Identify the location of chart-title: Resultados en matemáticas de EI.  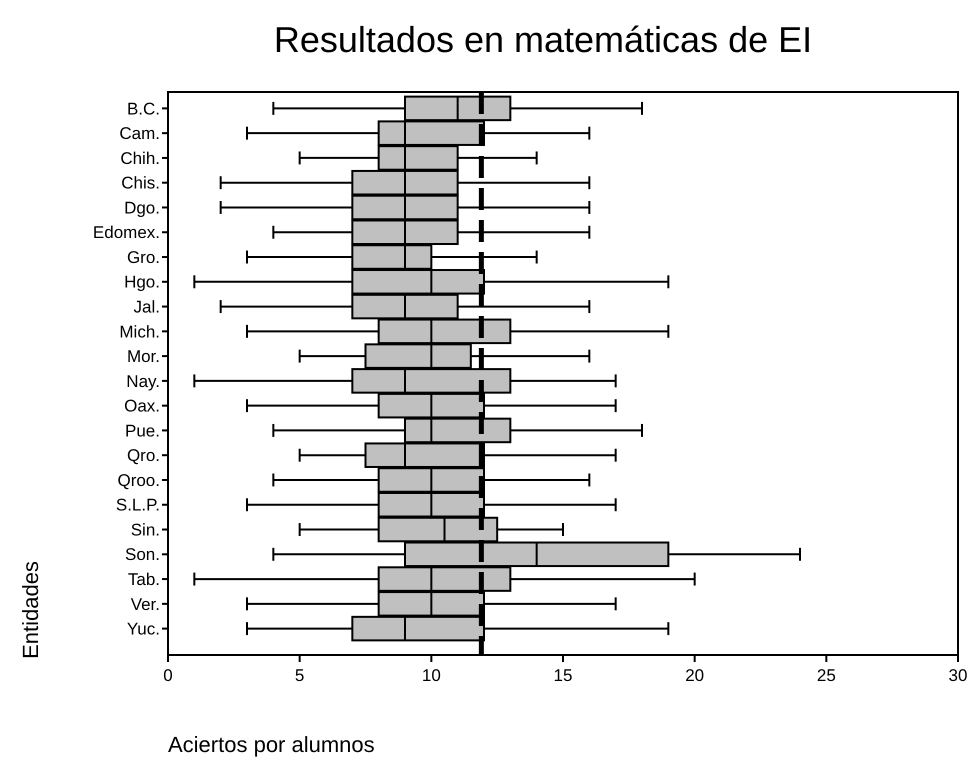
(543, 39).